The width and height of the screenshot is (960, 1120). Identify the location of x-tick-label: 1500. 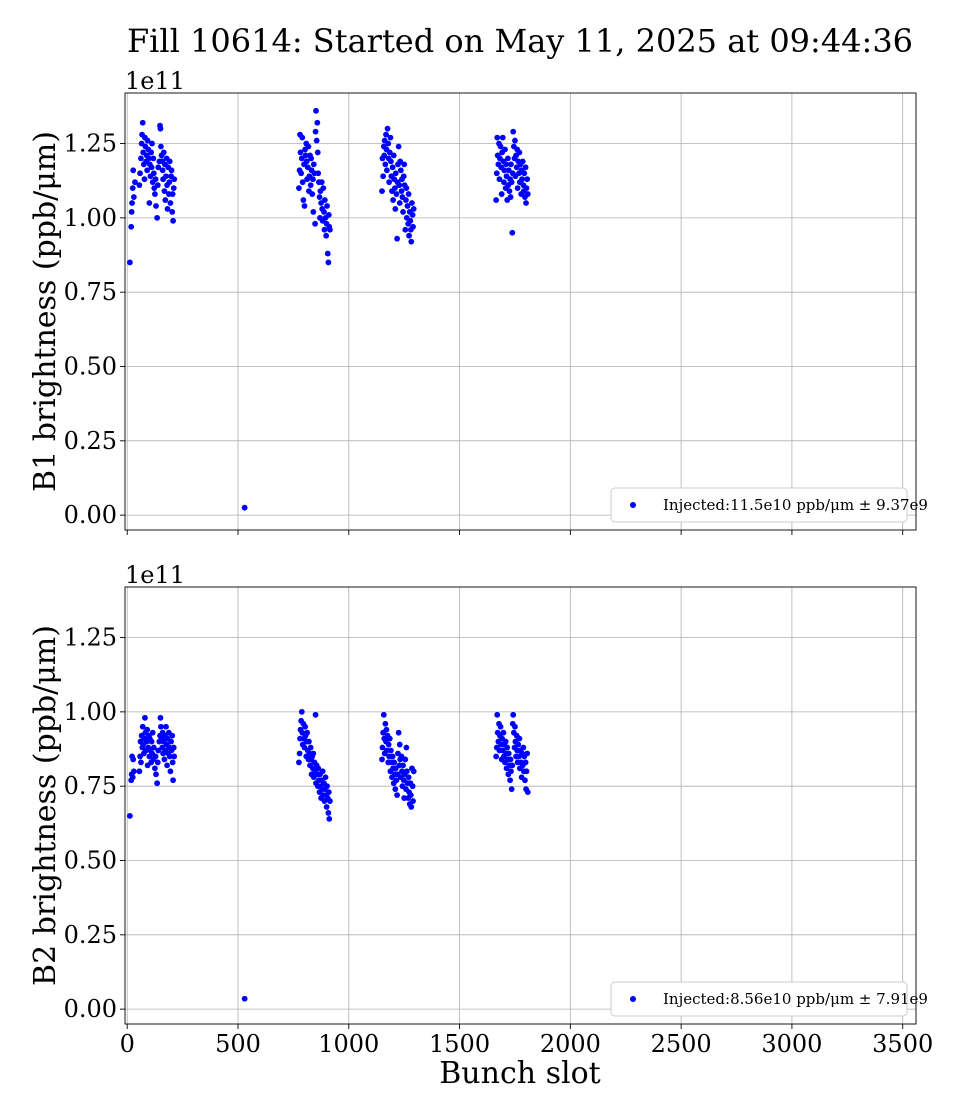
(459, 1044).